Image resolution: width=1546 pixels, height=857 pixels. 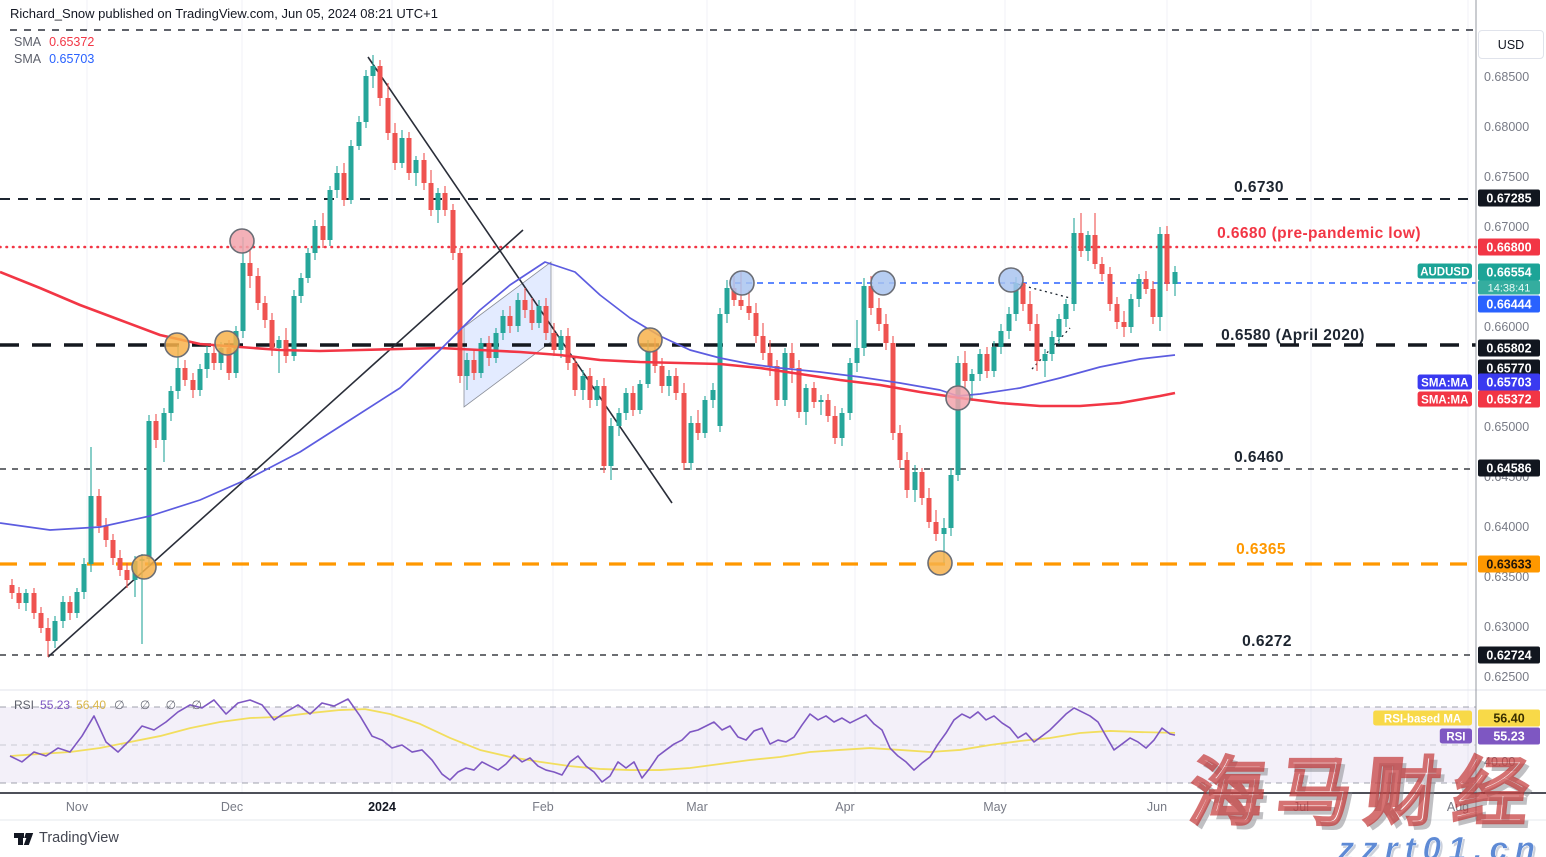 What do you see at coordinates (1506, 227) in the screenshot?
I see `price-axis-label: 0.67000` at bounding box center [1506, 227].